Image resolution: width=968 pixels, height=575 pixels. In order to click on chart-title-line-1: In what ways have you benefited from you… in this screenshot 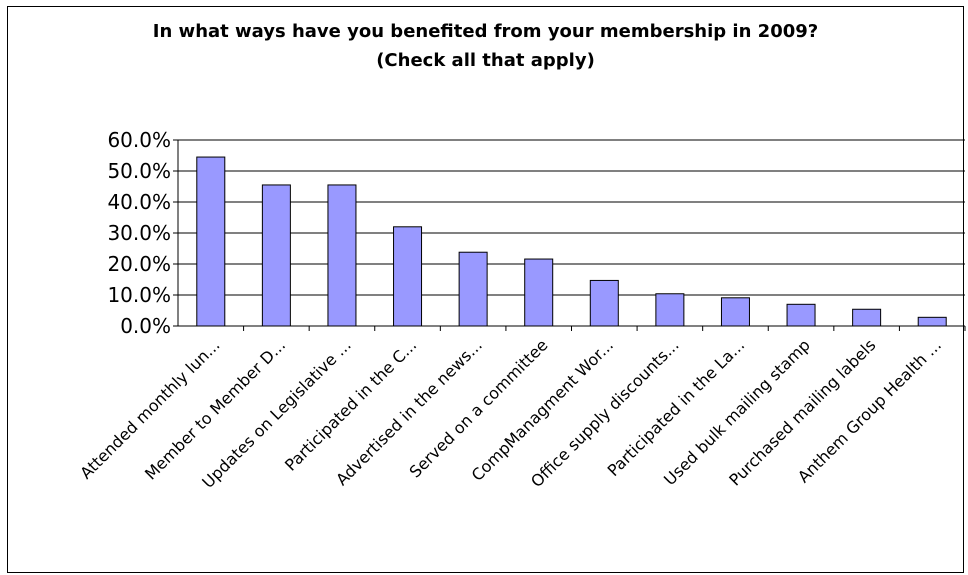, I will do `click(485, 31)`.